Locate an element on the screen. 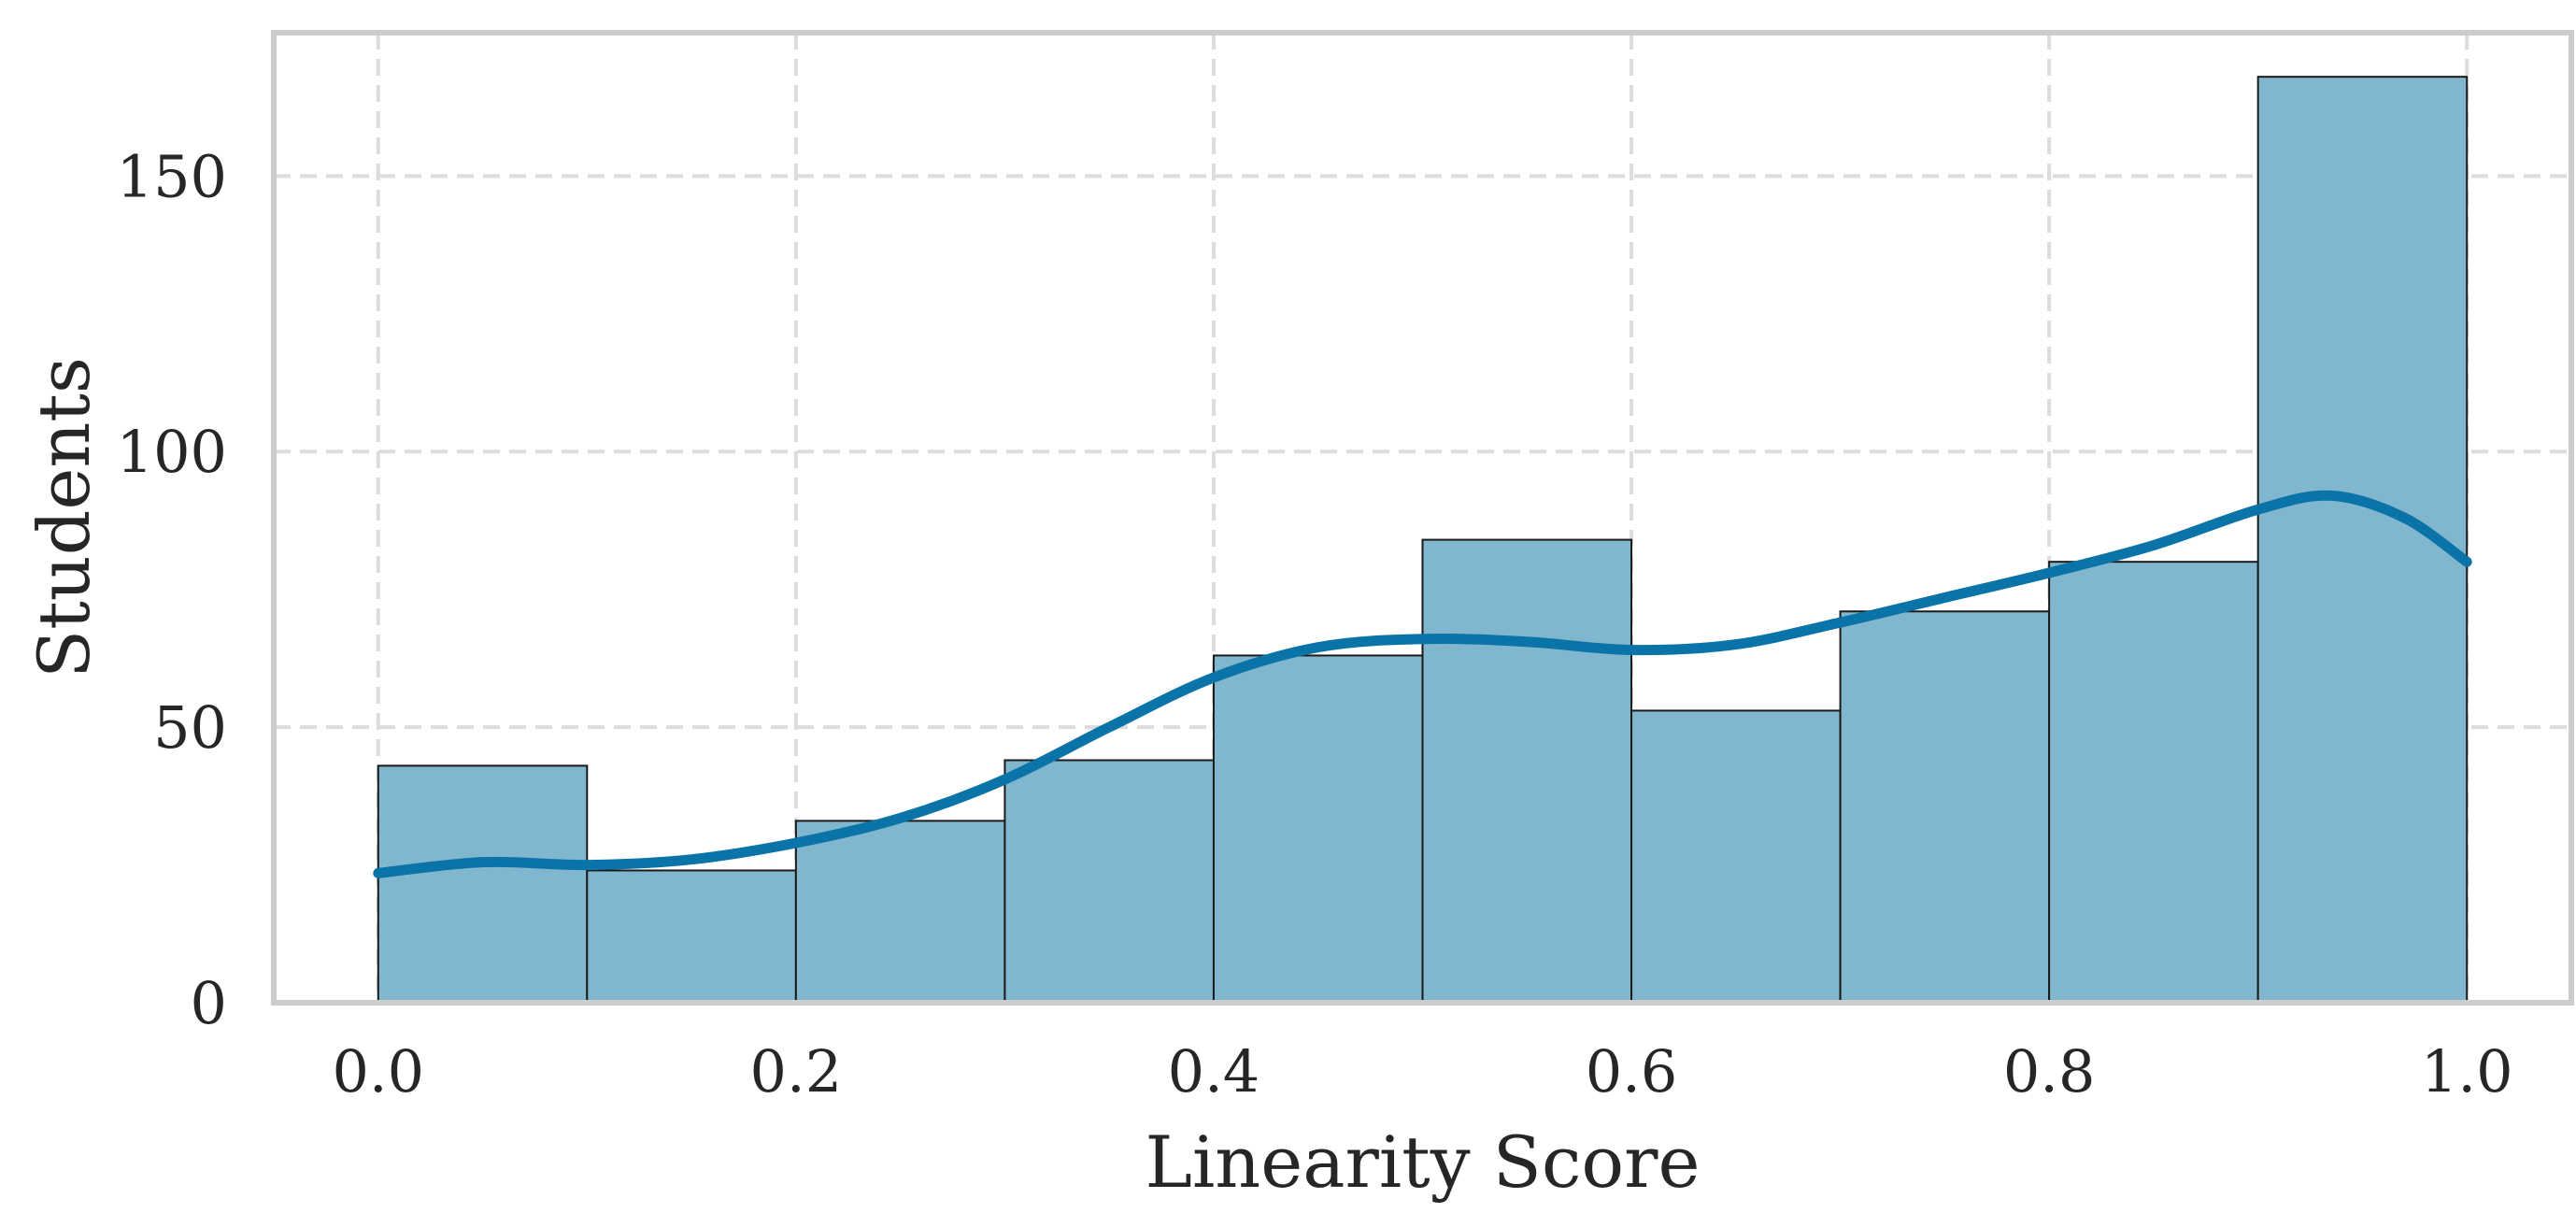  y-tick-label-1: 50 is located at coordinates (190, 727).